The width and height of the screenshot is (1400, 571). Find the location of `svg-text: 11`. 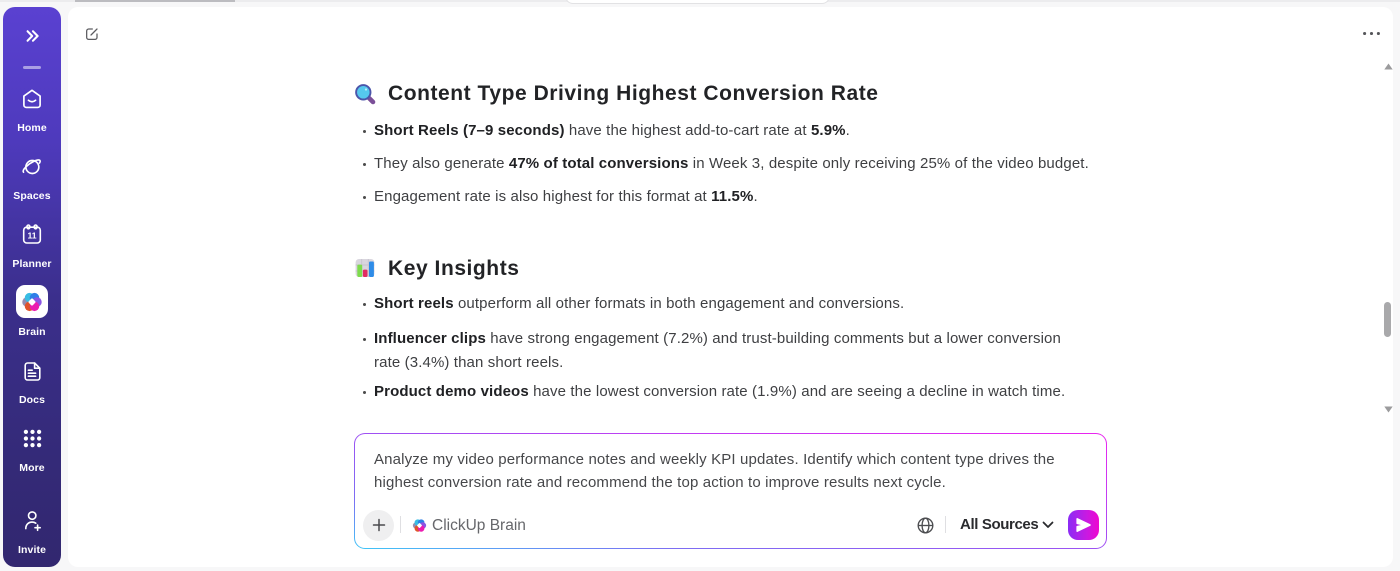

svg-text: 11 is located at coordinates (31, 236).